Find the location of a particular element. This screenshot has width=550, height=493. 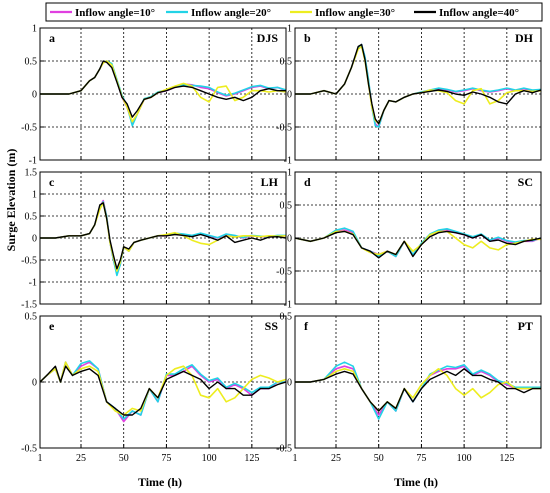

panel-letter: f is located at coordinates (306, 326).